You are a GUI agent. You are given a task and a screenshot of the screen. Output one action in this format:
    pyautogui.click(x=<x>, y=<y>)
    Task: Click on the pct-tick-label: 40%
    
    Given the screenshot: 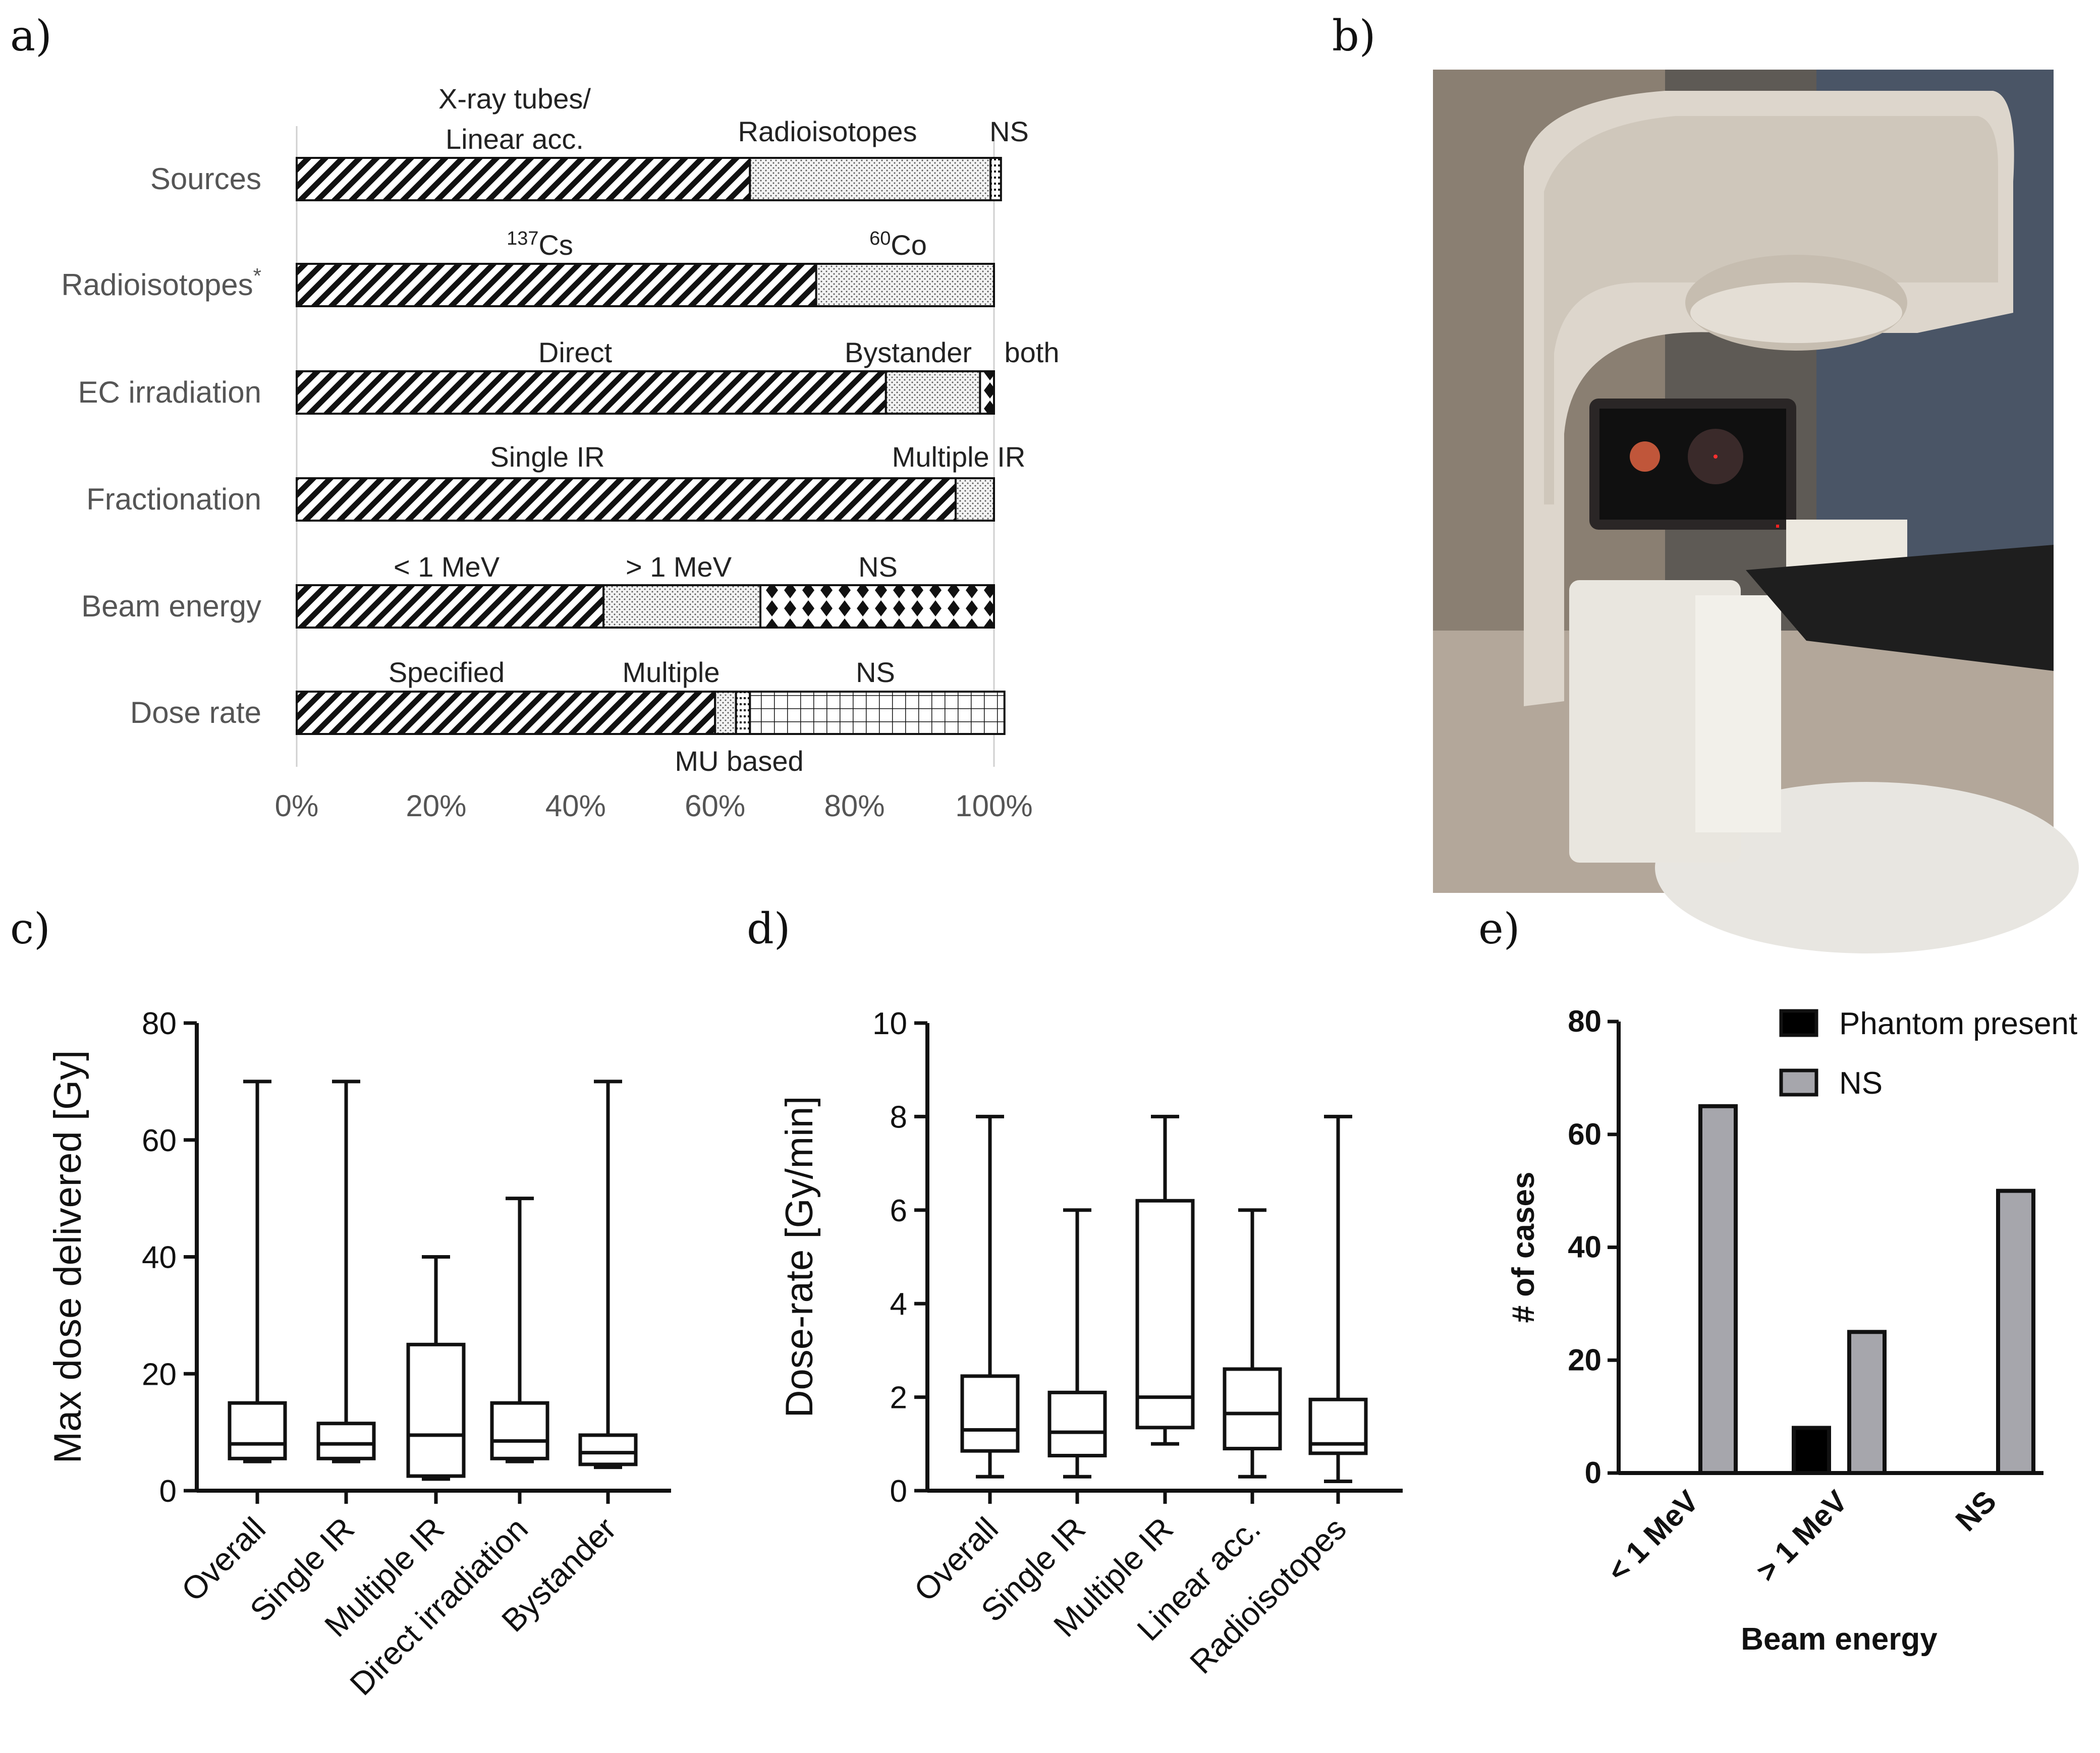 What is the action you would take?
    pyautogui.click(x=575, y=806)
    